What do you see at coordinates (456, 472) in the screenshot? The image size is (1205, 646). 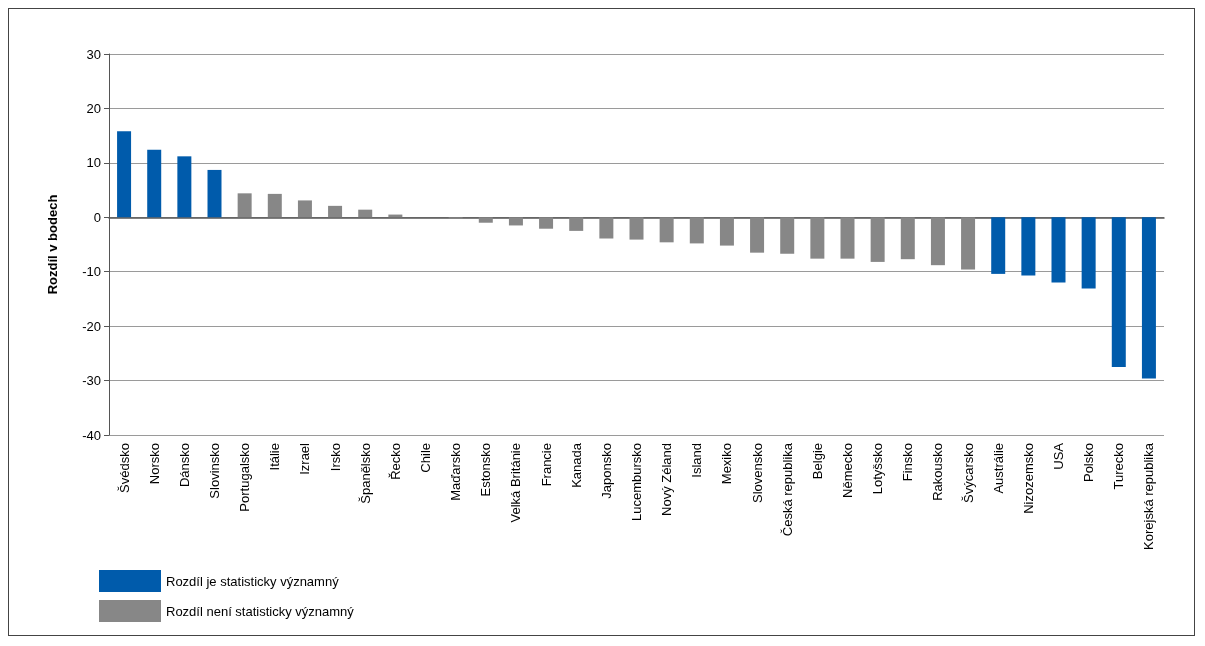 I see `x-tick-label: Maďarsko` at bounding box center [456, 472].